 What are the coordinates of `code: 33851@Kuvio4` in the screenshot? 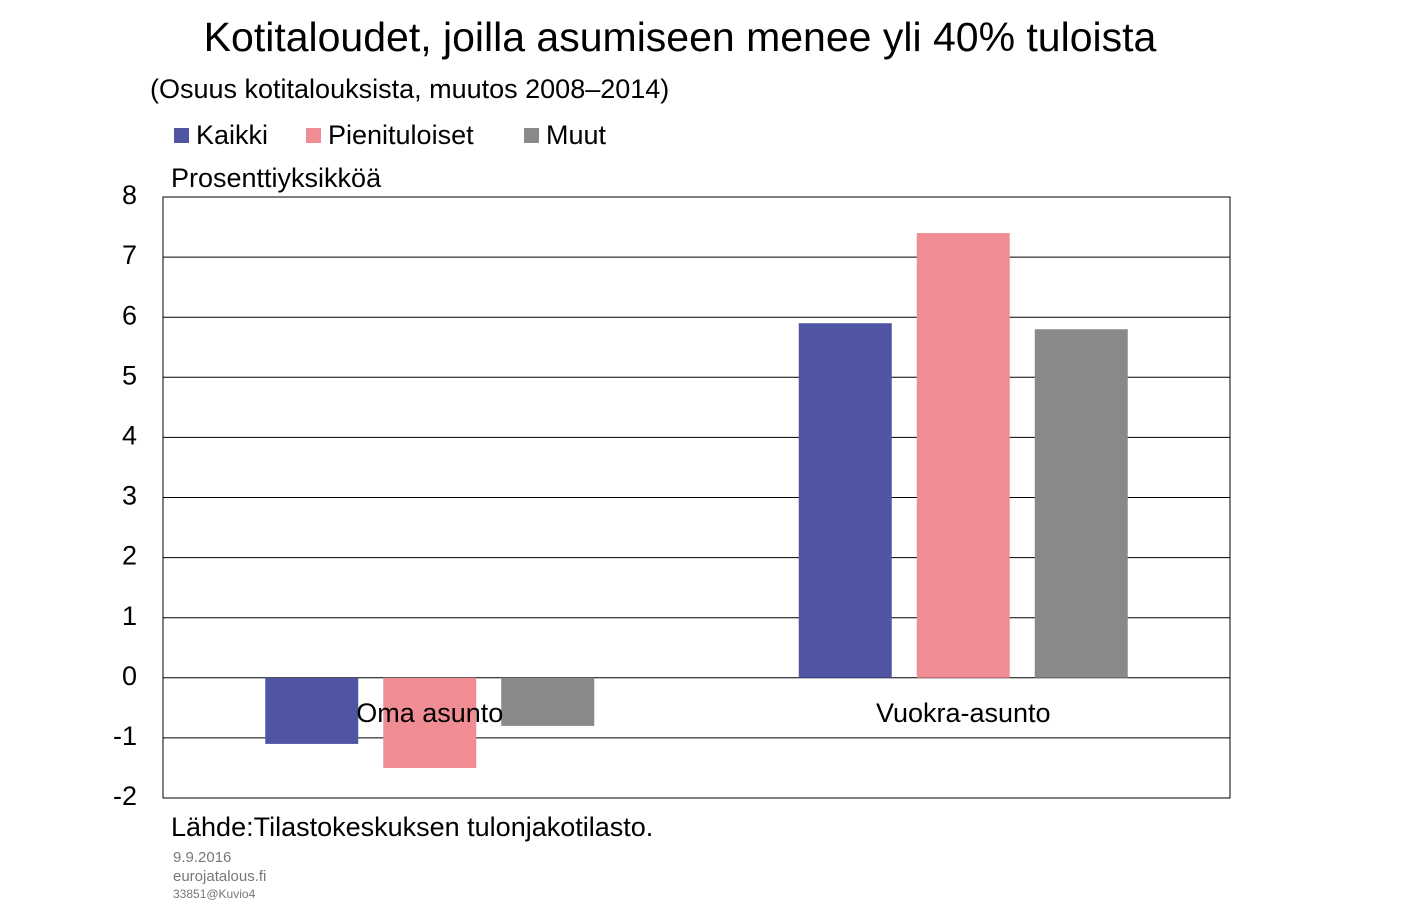 It's located at (214, 894).